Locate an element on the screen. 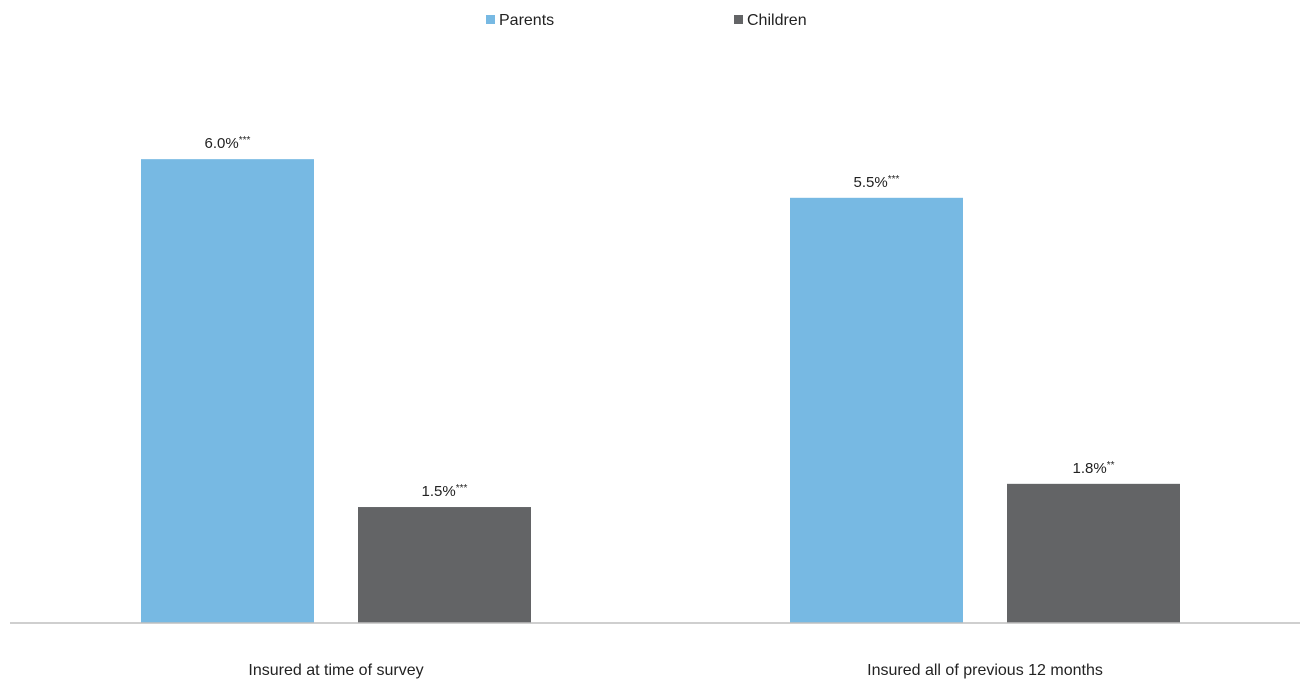  data-label-children-2: 1.8%** is located at coordinates (1094, 468).